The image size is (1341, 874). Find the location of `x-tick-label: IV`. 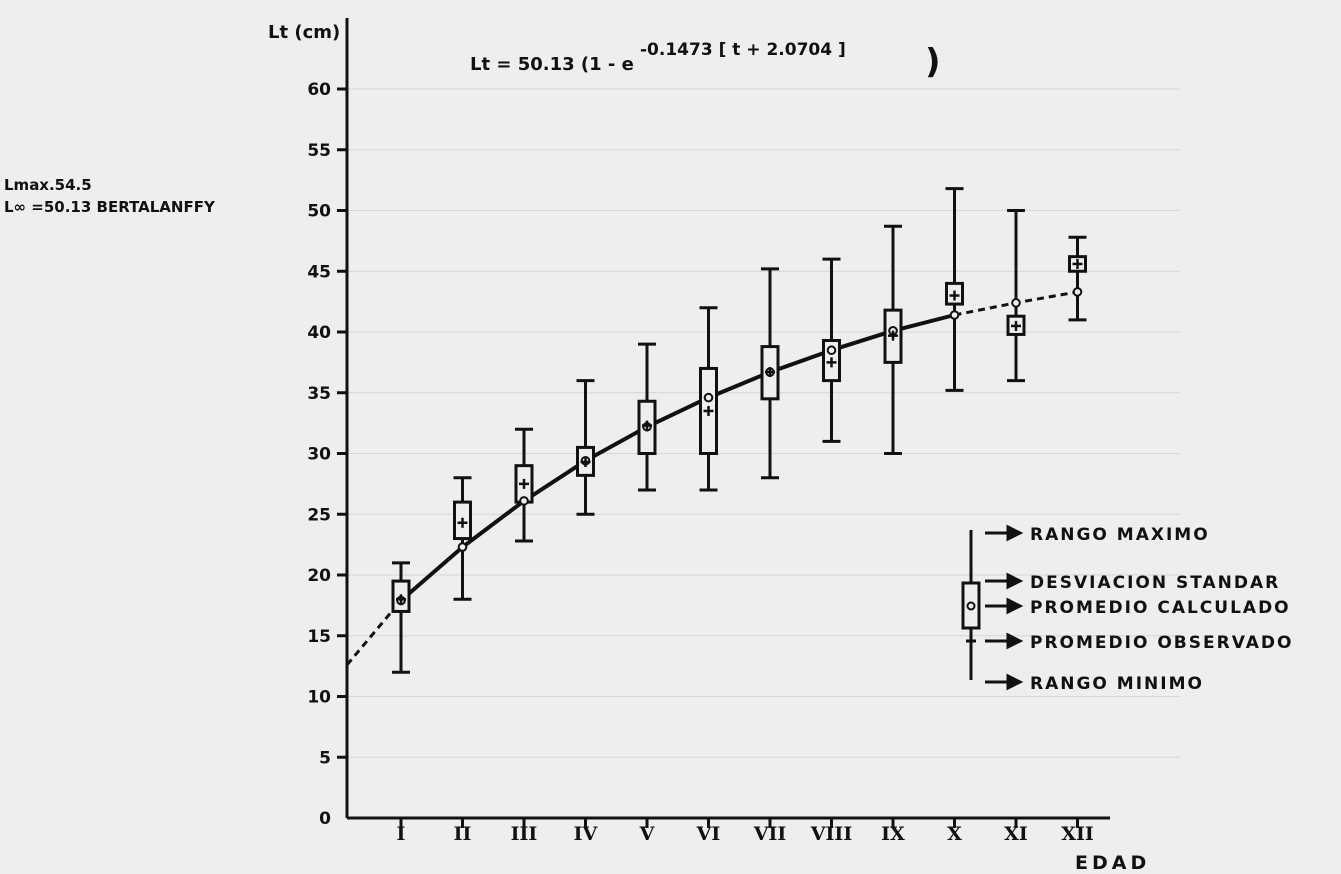

x-tick-label: IV is located at coordinates (586, 834).